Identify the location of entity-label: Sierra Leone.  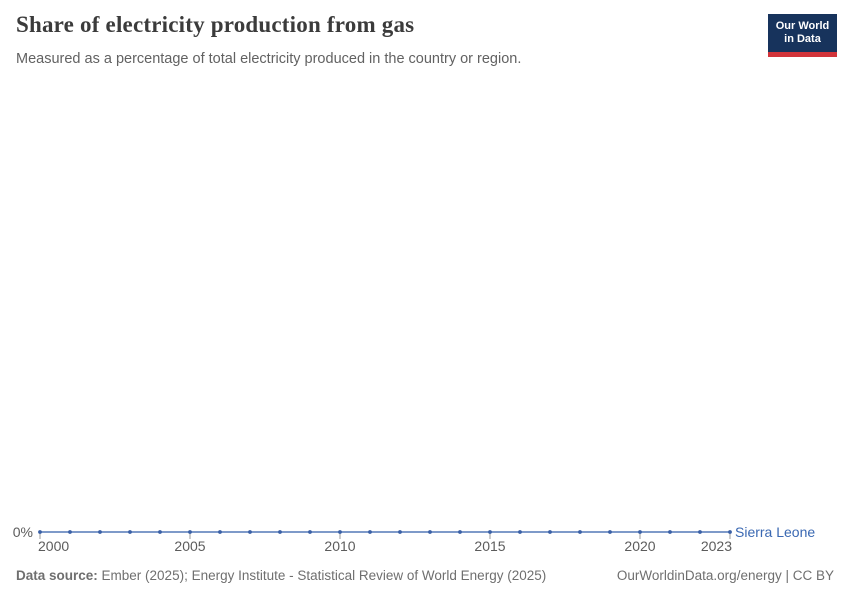
(775, 532).